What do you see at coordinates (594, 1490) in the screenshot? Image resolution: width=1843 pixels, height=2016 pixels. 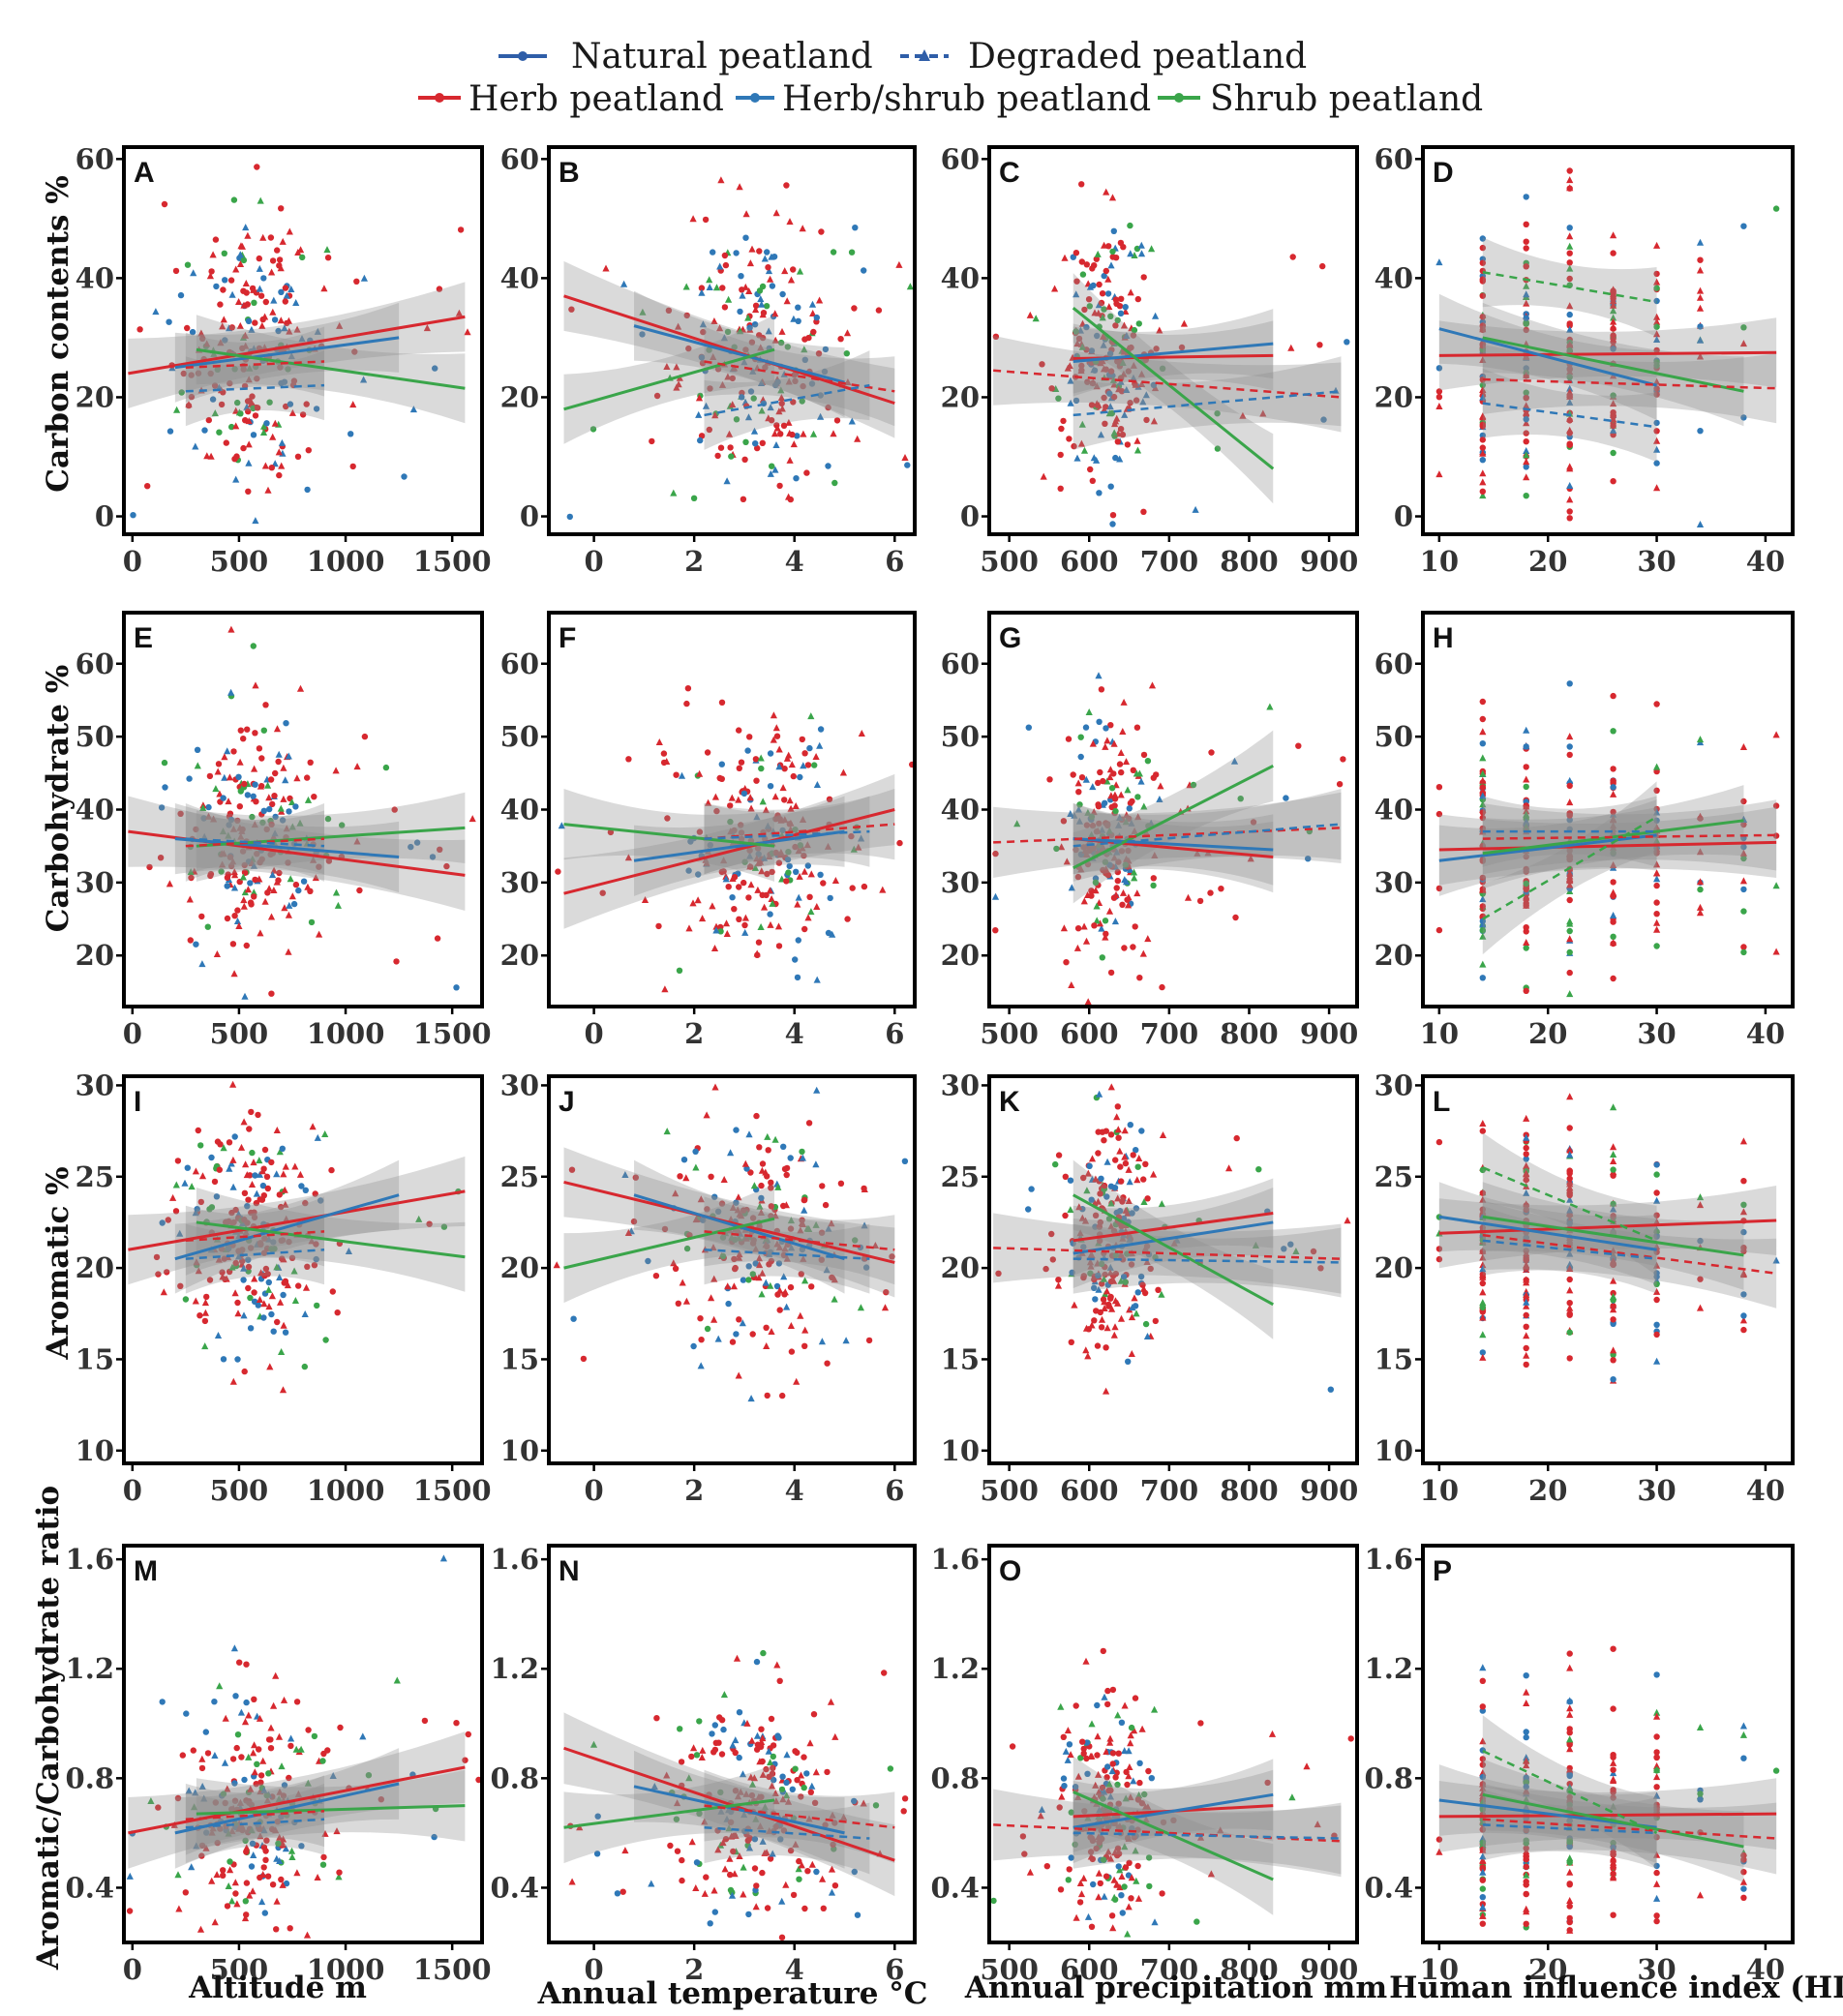 I see `x-tick-label: 0` at bounding box center [594, 1490].